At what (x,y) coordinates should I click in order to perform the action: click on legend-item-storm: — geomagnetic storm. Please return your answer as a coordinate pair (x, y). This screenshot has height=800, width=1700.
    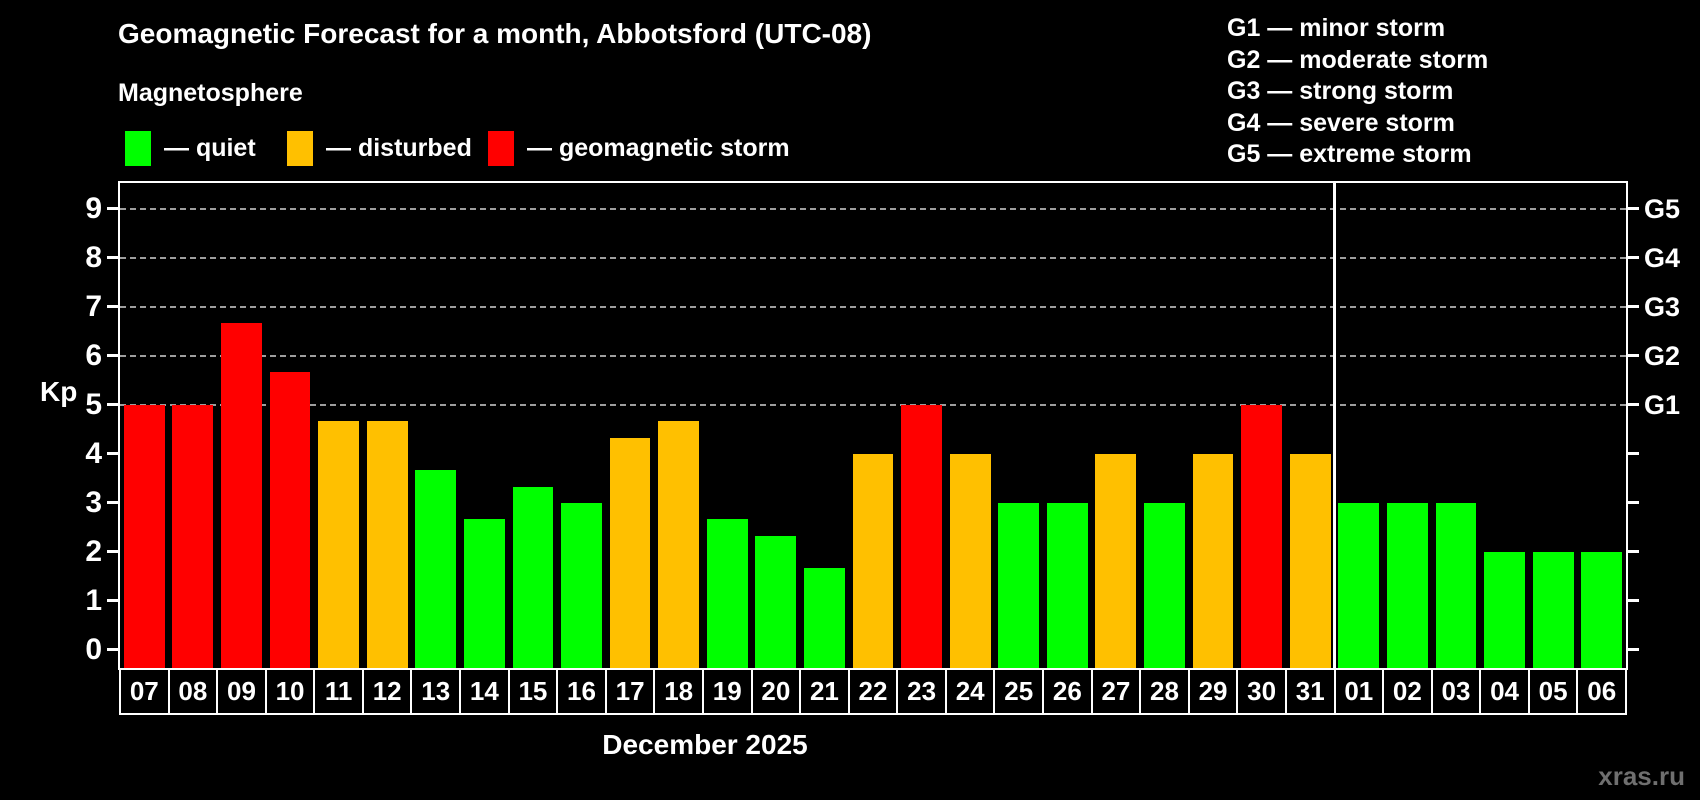
    Looking at the image, I should click on (639, 148).